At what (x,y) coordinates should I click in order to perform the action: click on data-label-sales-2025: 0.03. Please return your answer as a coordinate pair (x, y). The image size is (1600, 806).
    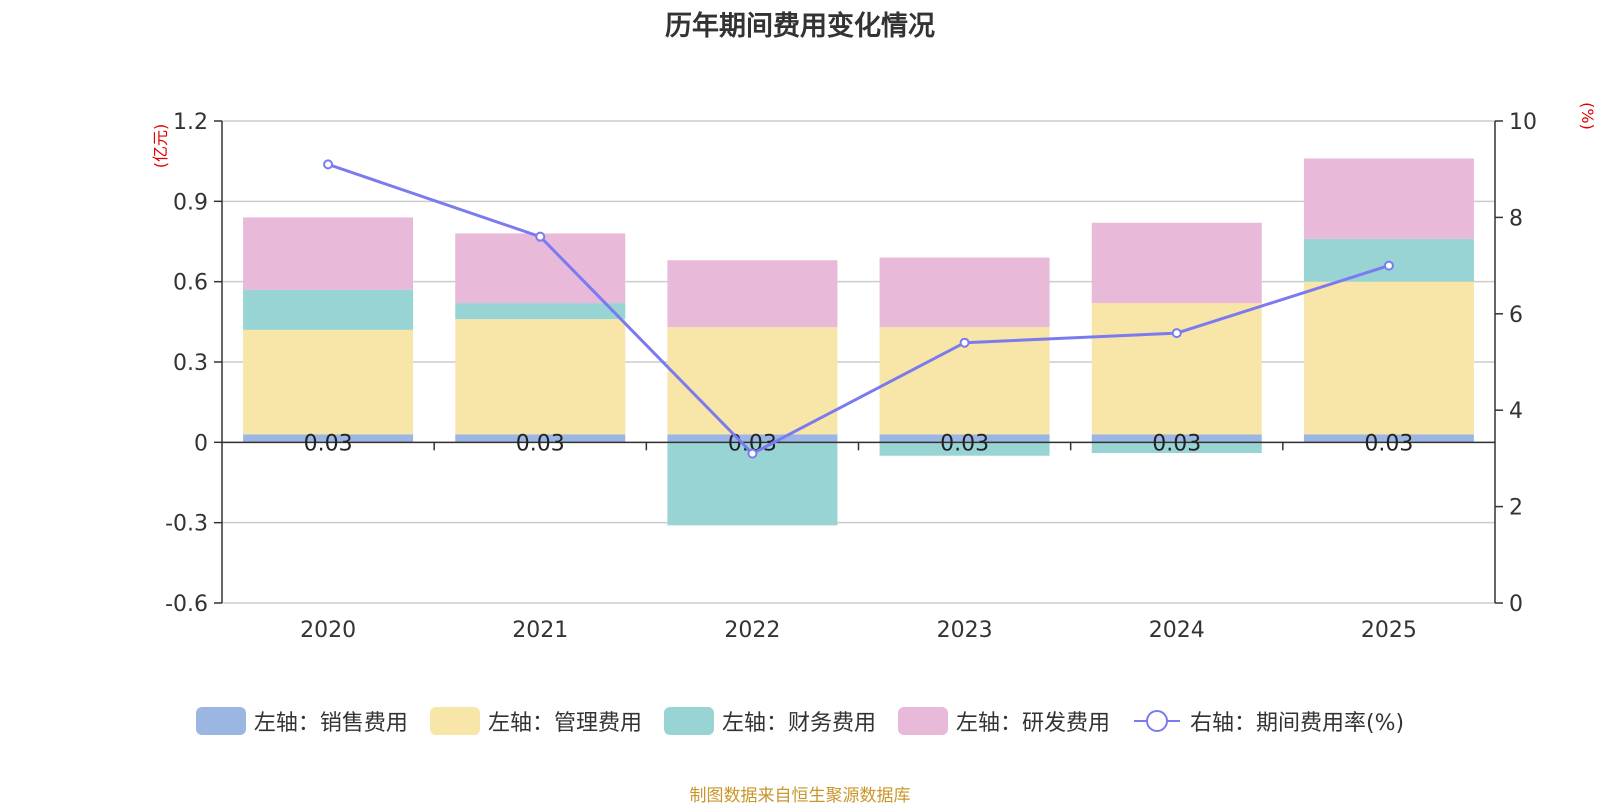
    Looking at the image, I should click on (1388, 443).